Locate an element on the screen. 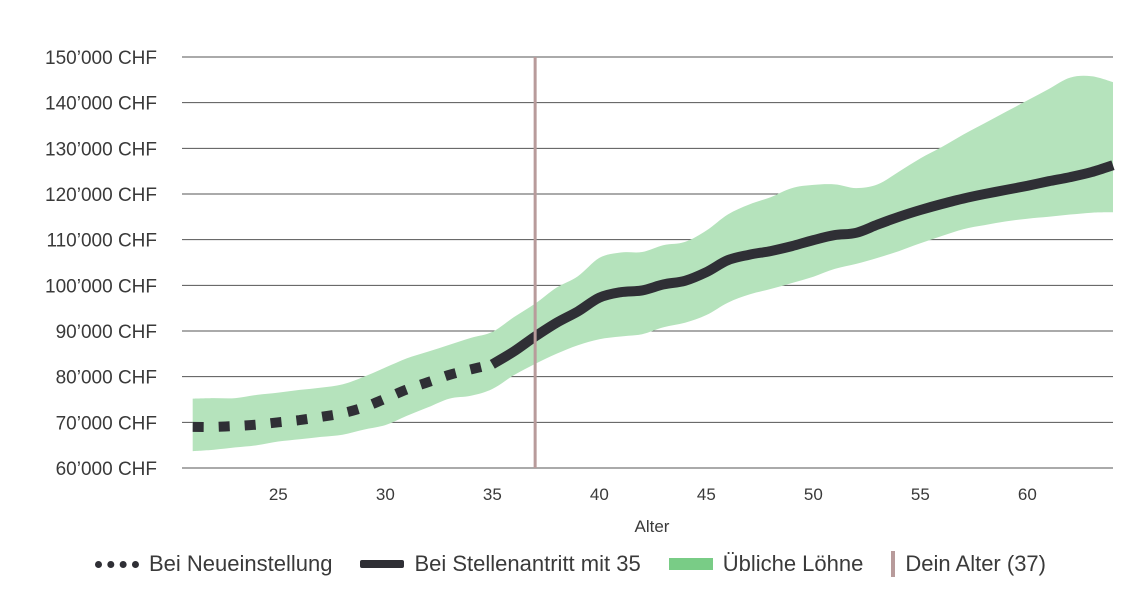  x-tick-label: 35 is located at coordinates (492, 494).